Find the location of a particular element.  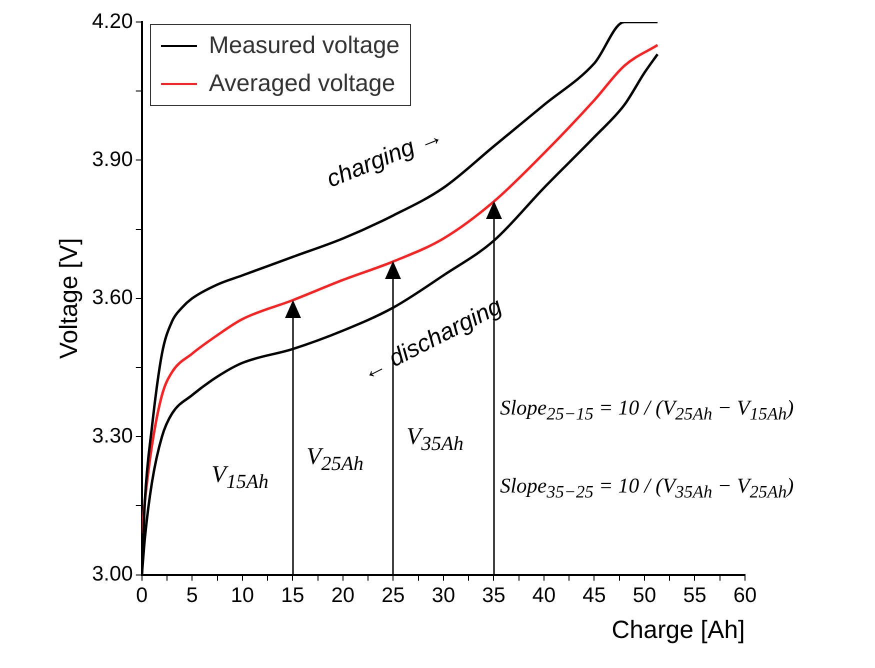

x-tick-label: 60 is located at coordinates (745, 596).